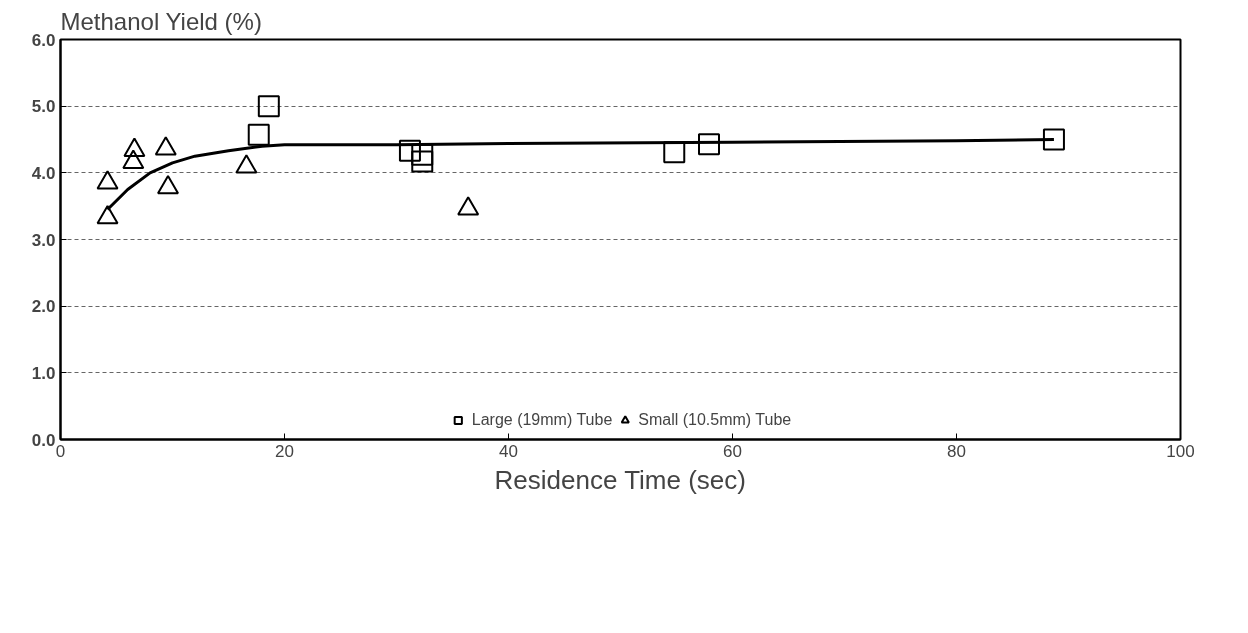  I want to click on chart-title: Methanol Yield (%), so click(161, 21).